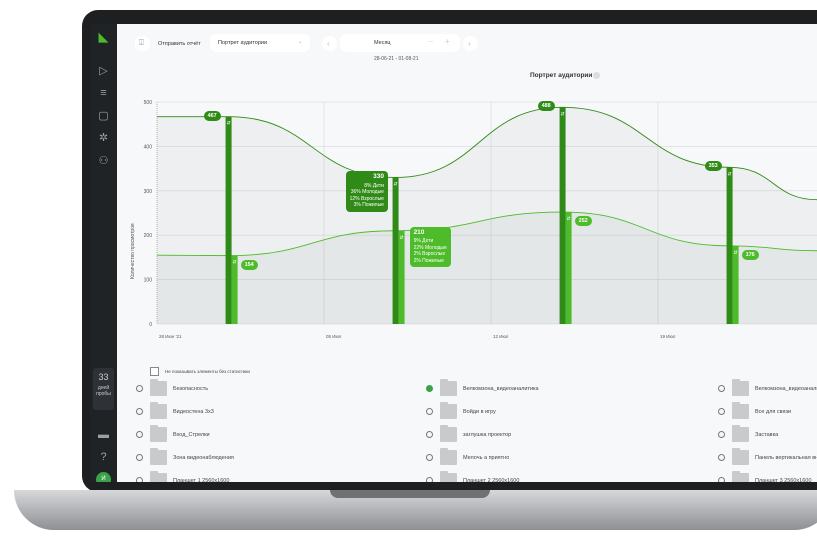  Describe the element at coordinates (103, 93) in the screenshot. I see `list-icon: ≡` at that location.